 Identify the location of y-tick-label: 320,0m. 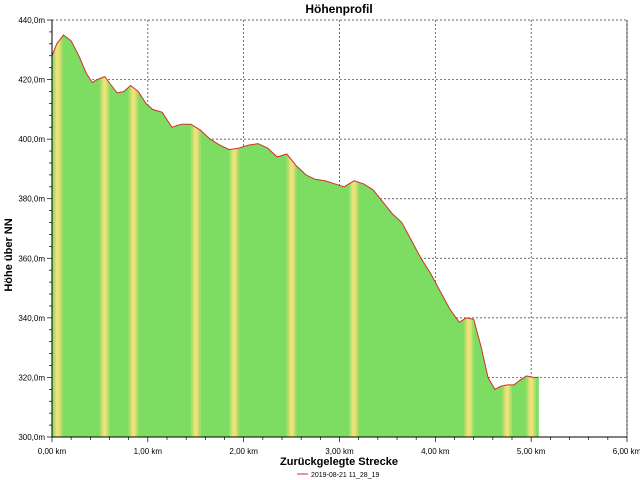
(31, 377).